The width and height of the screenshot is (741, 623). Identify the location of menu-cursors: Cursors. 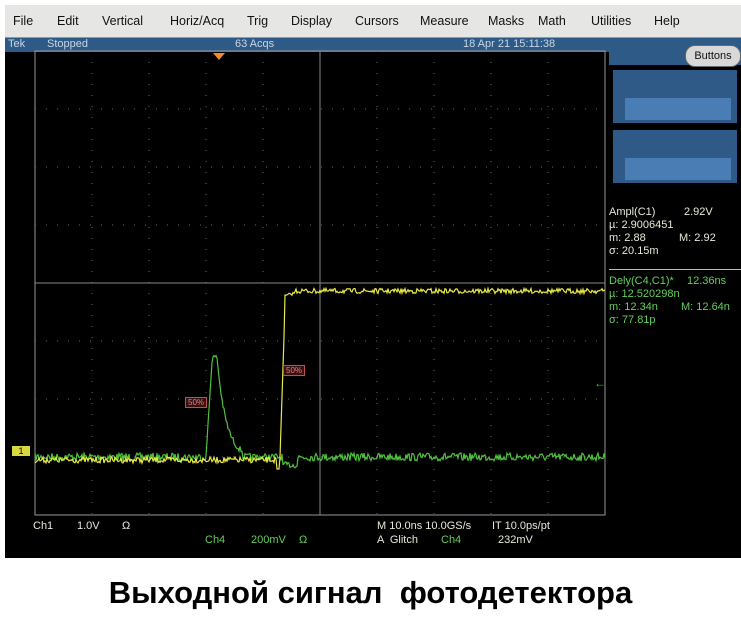
(377, 21).